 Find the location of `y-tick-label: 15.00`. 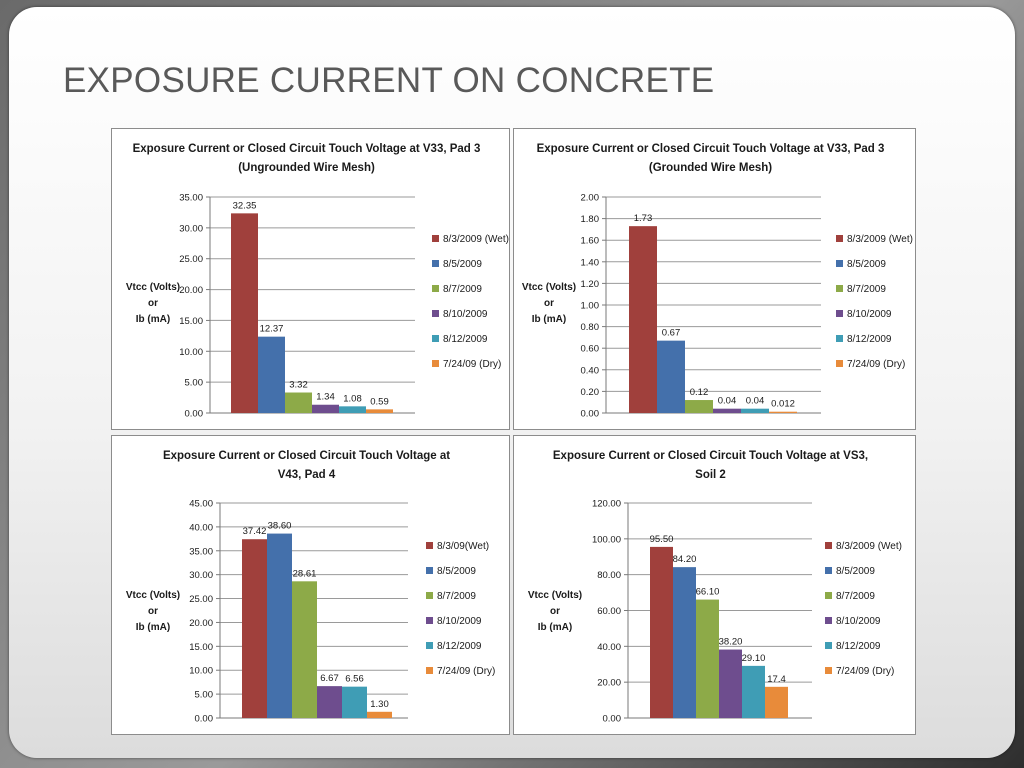

y-tick-label: 15.00 is located at coordinates (191, 321).